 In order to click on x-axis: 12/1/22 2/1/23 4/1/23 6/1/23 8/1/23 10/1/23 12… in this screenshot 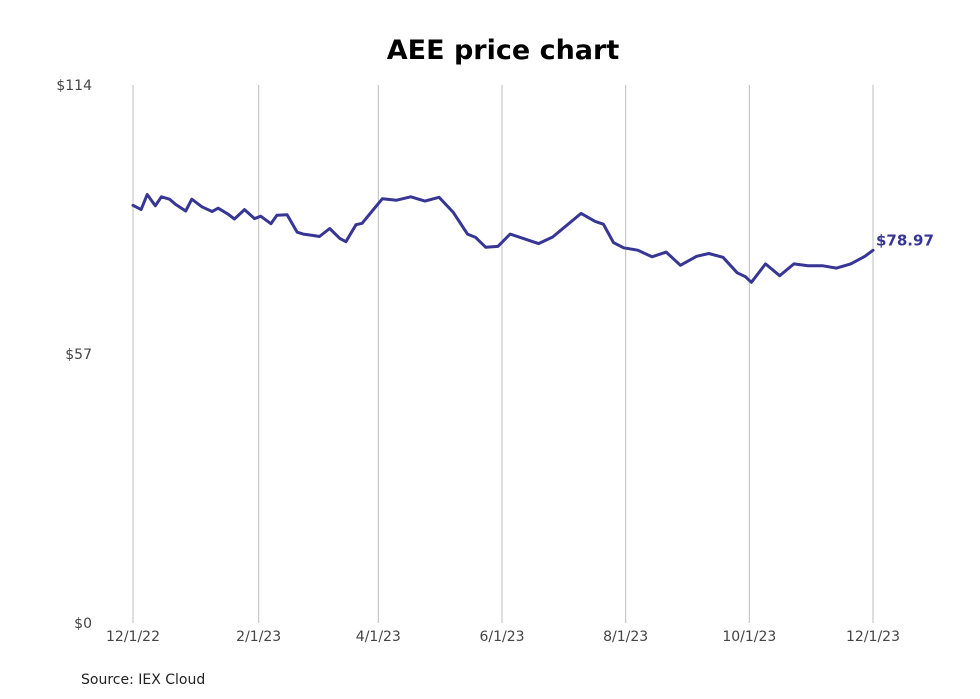, I will do `click(503, 637)`.